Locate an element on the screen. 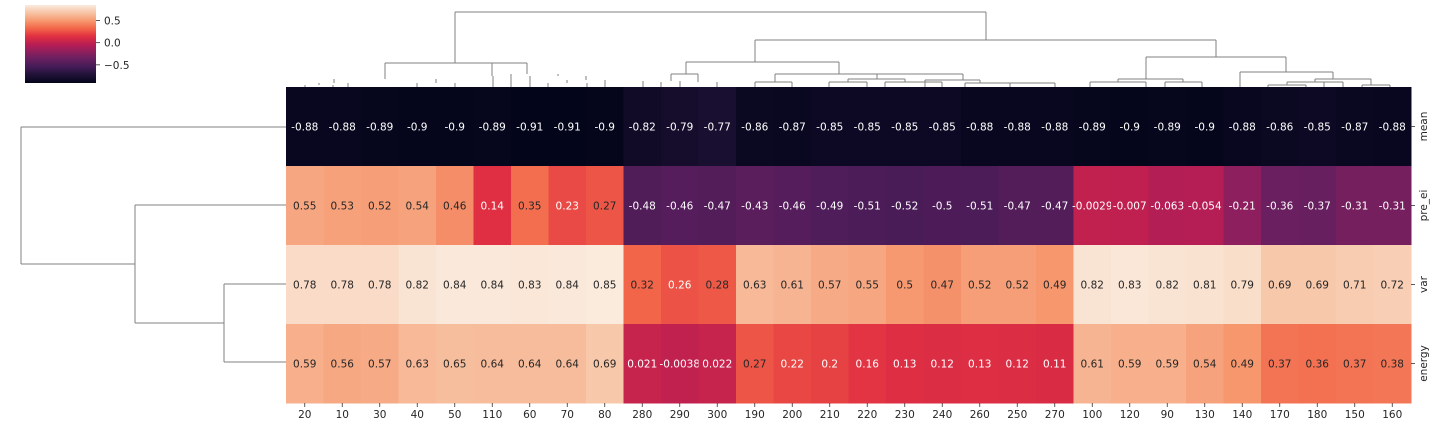 This screenshot has height=430, width=1432. x-tick-label: 220 is located at coordinates (867, 415).